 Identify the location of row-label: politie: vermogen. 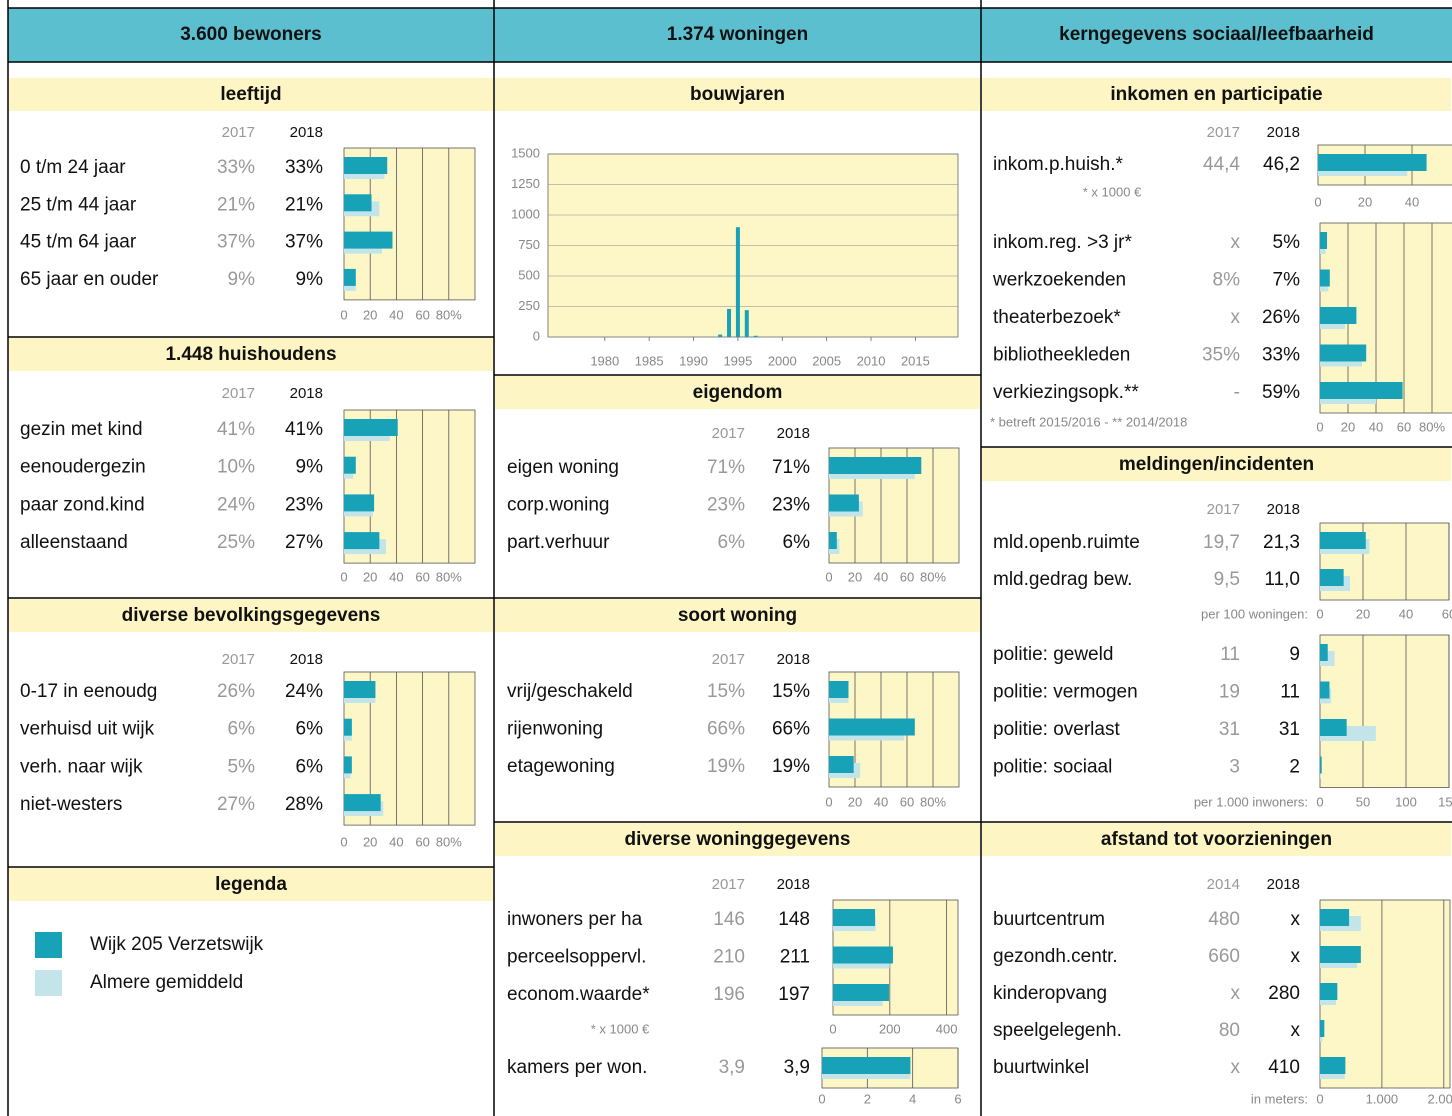
(1065, 692).